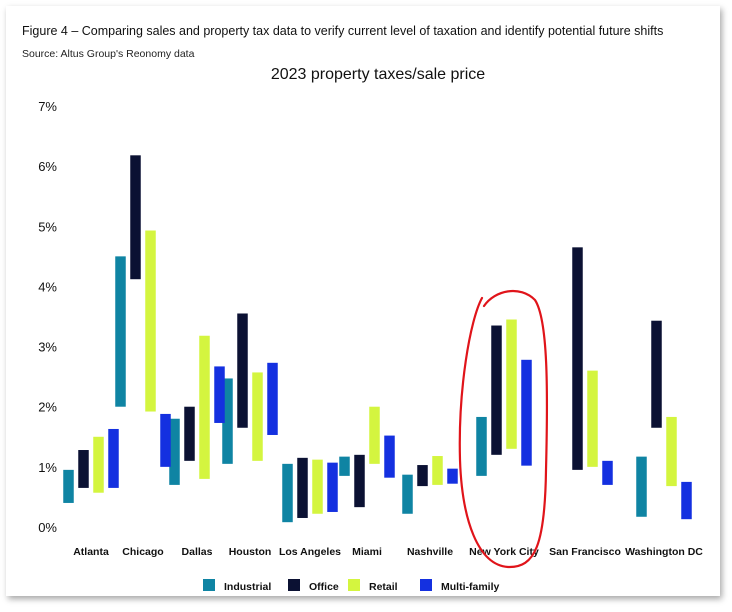 This screenshot has width=732, height=612. I want to click on bar-multi-family-washington-dc, so click(686, 500).